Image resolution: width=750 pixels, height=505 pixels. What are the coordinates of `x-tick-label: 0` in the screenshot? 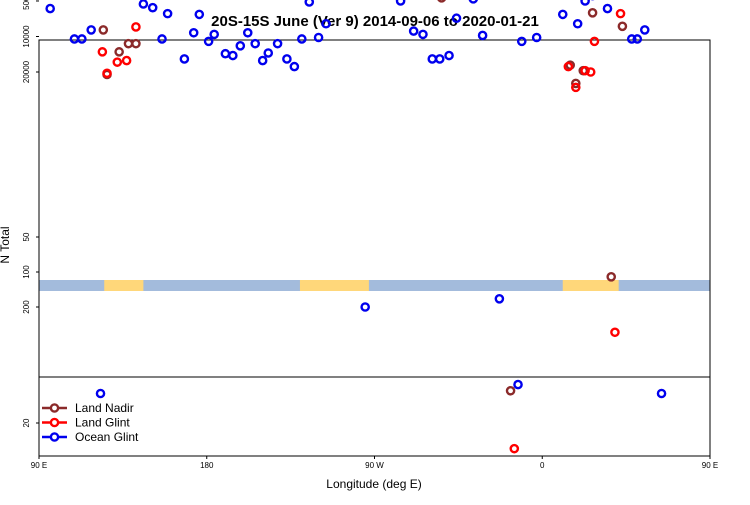 It's located at (542, 465).